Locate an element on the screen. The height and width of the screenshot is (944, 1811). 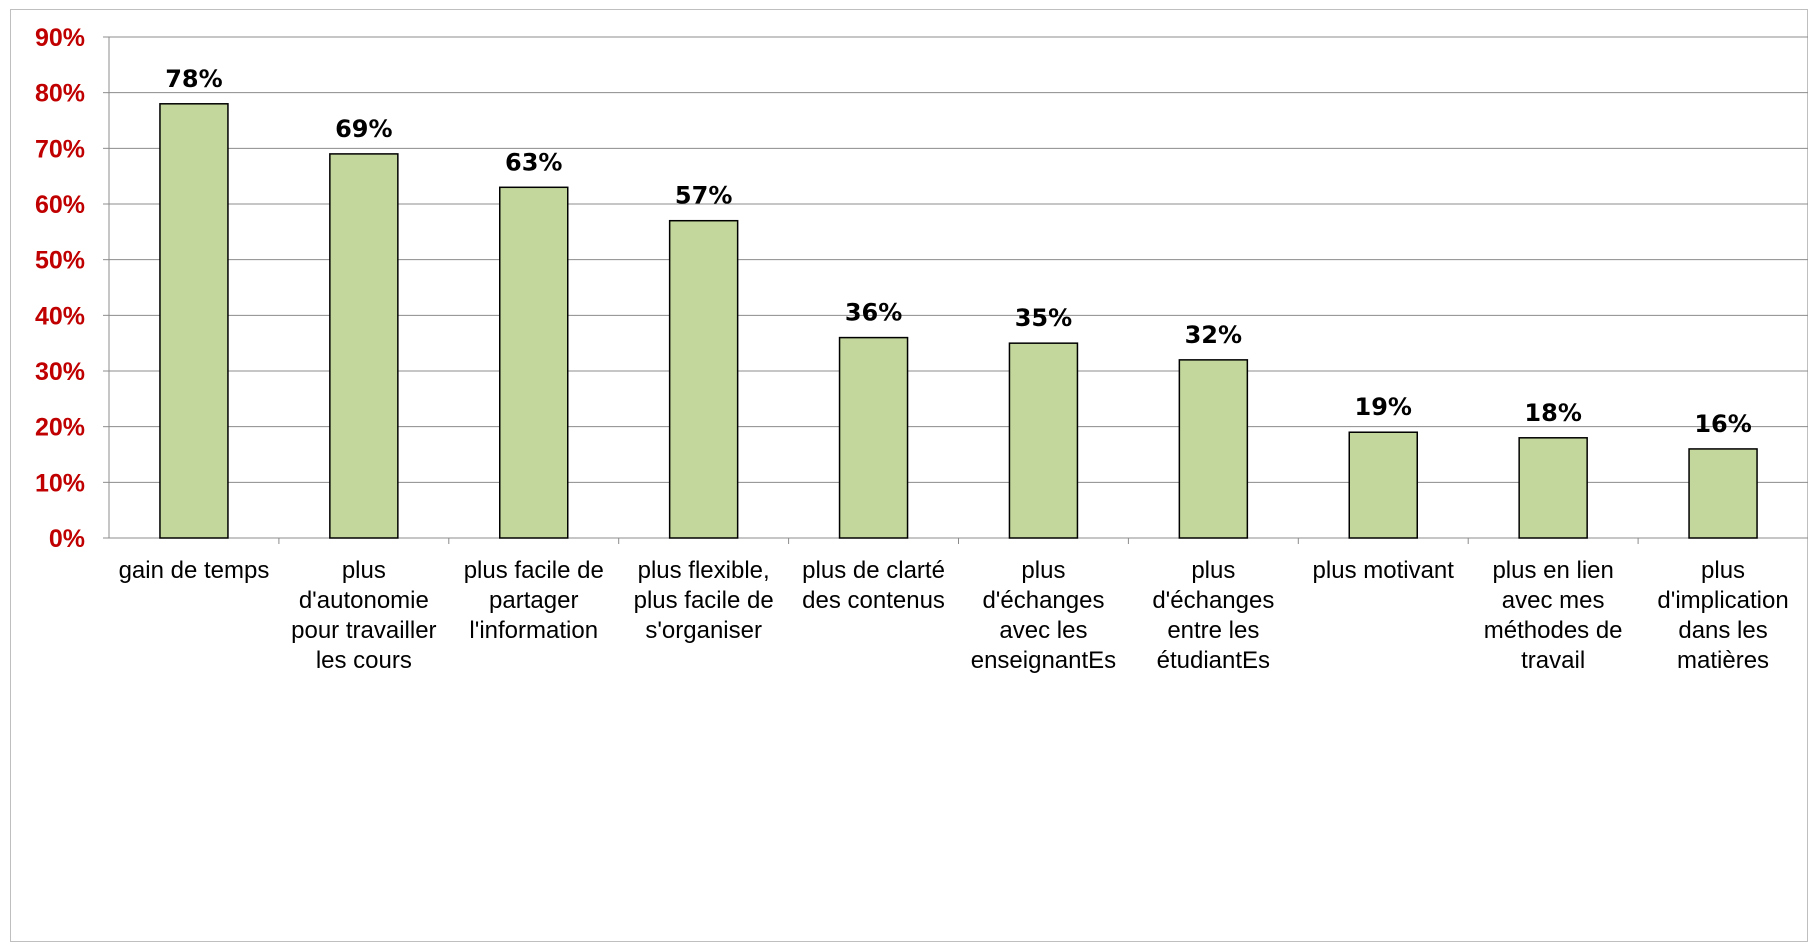
data-label: 69% is located at coordinates (363, 129).